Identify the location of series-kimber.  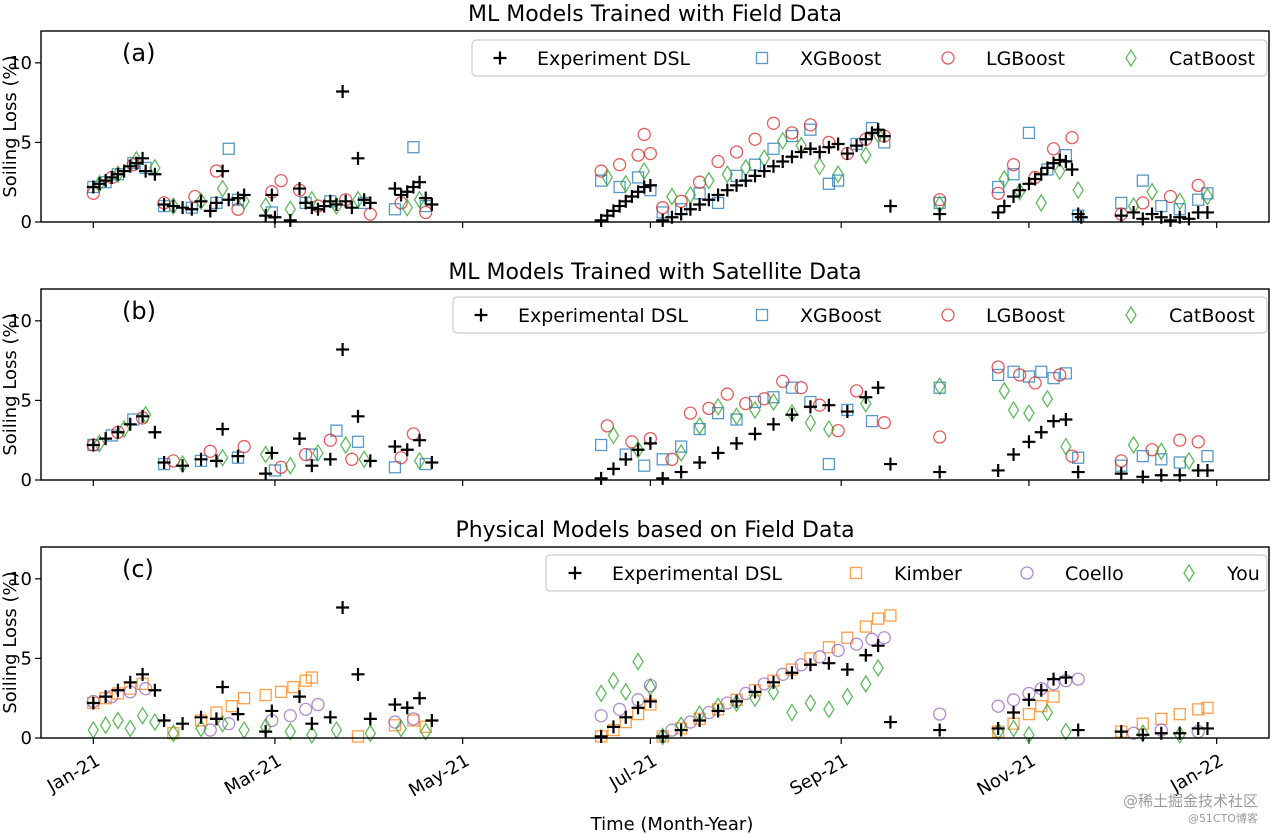
(650, 676).